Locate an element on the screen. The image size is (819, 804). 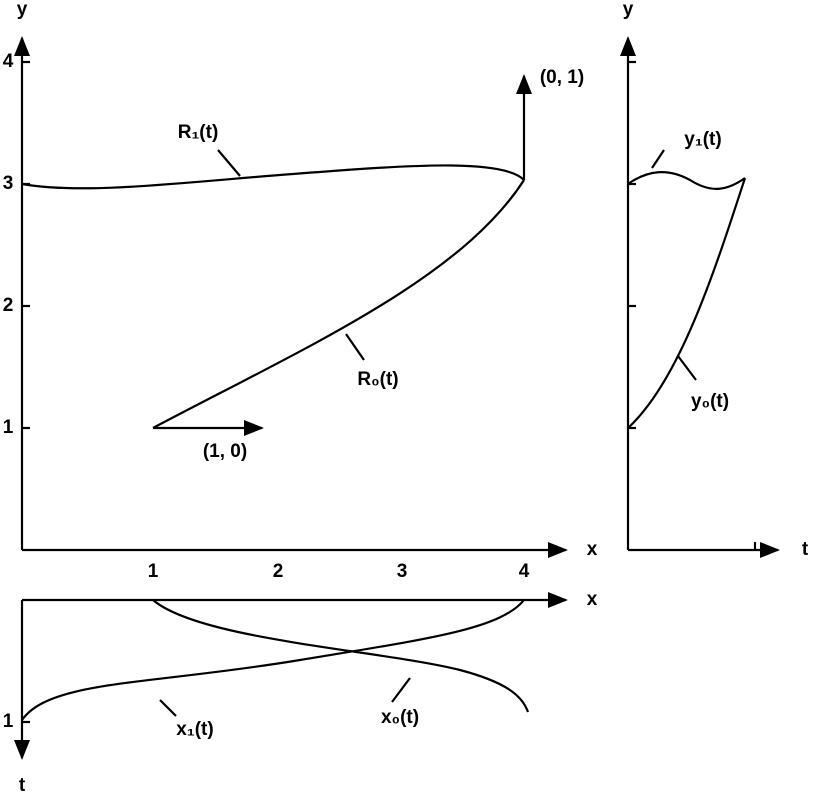
y-tick-label: 3 is located at coordinates (8, 183).